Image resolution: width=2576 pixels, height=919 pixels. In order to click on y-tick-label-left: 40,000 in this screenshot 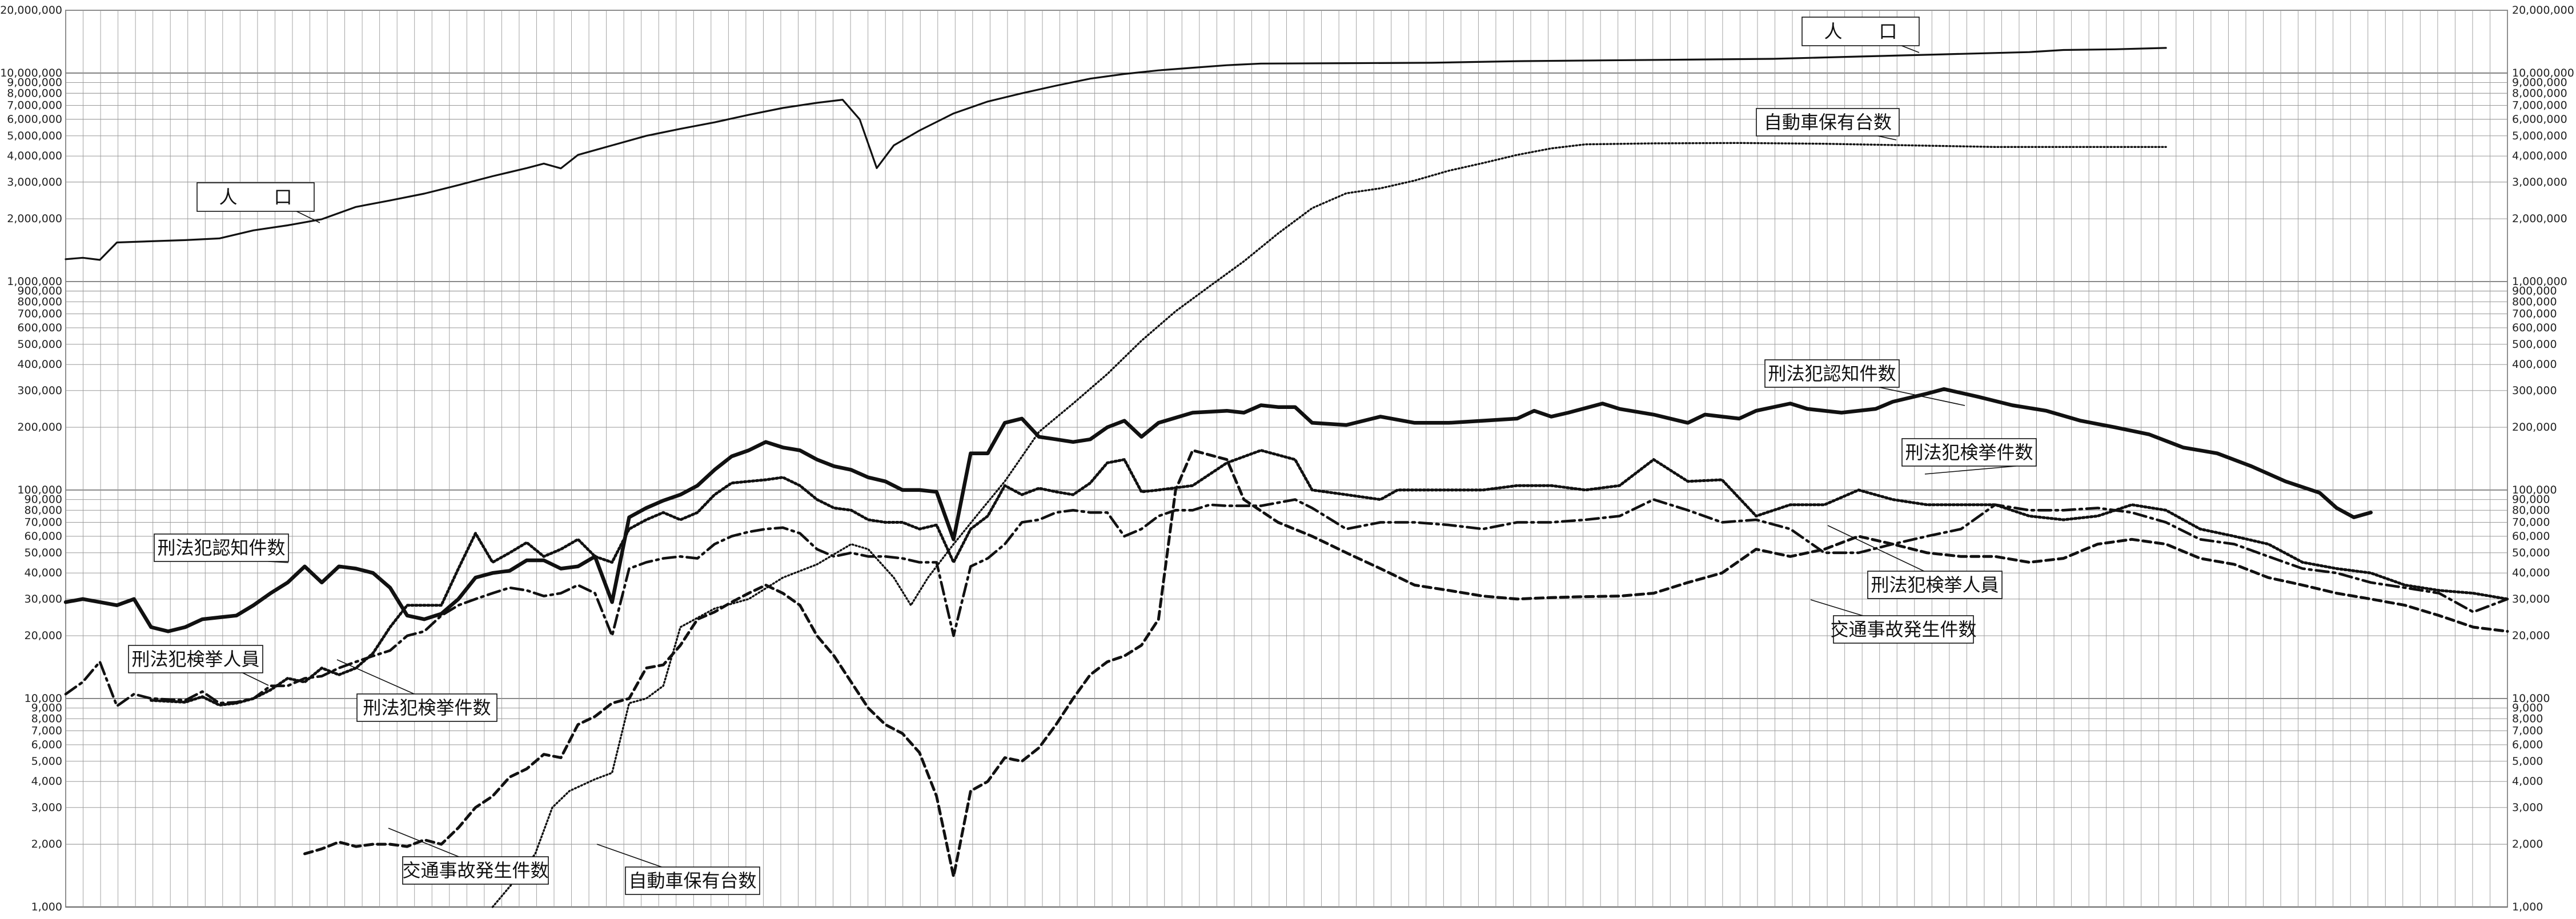, I will do `click(43, 573)`.